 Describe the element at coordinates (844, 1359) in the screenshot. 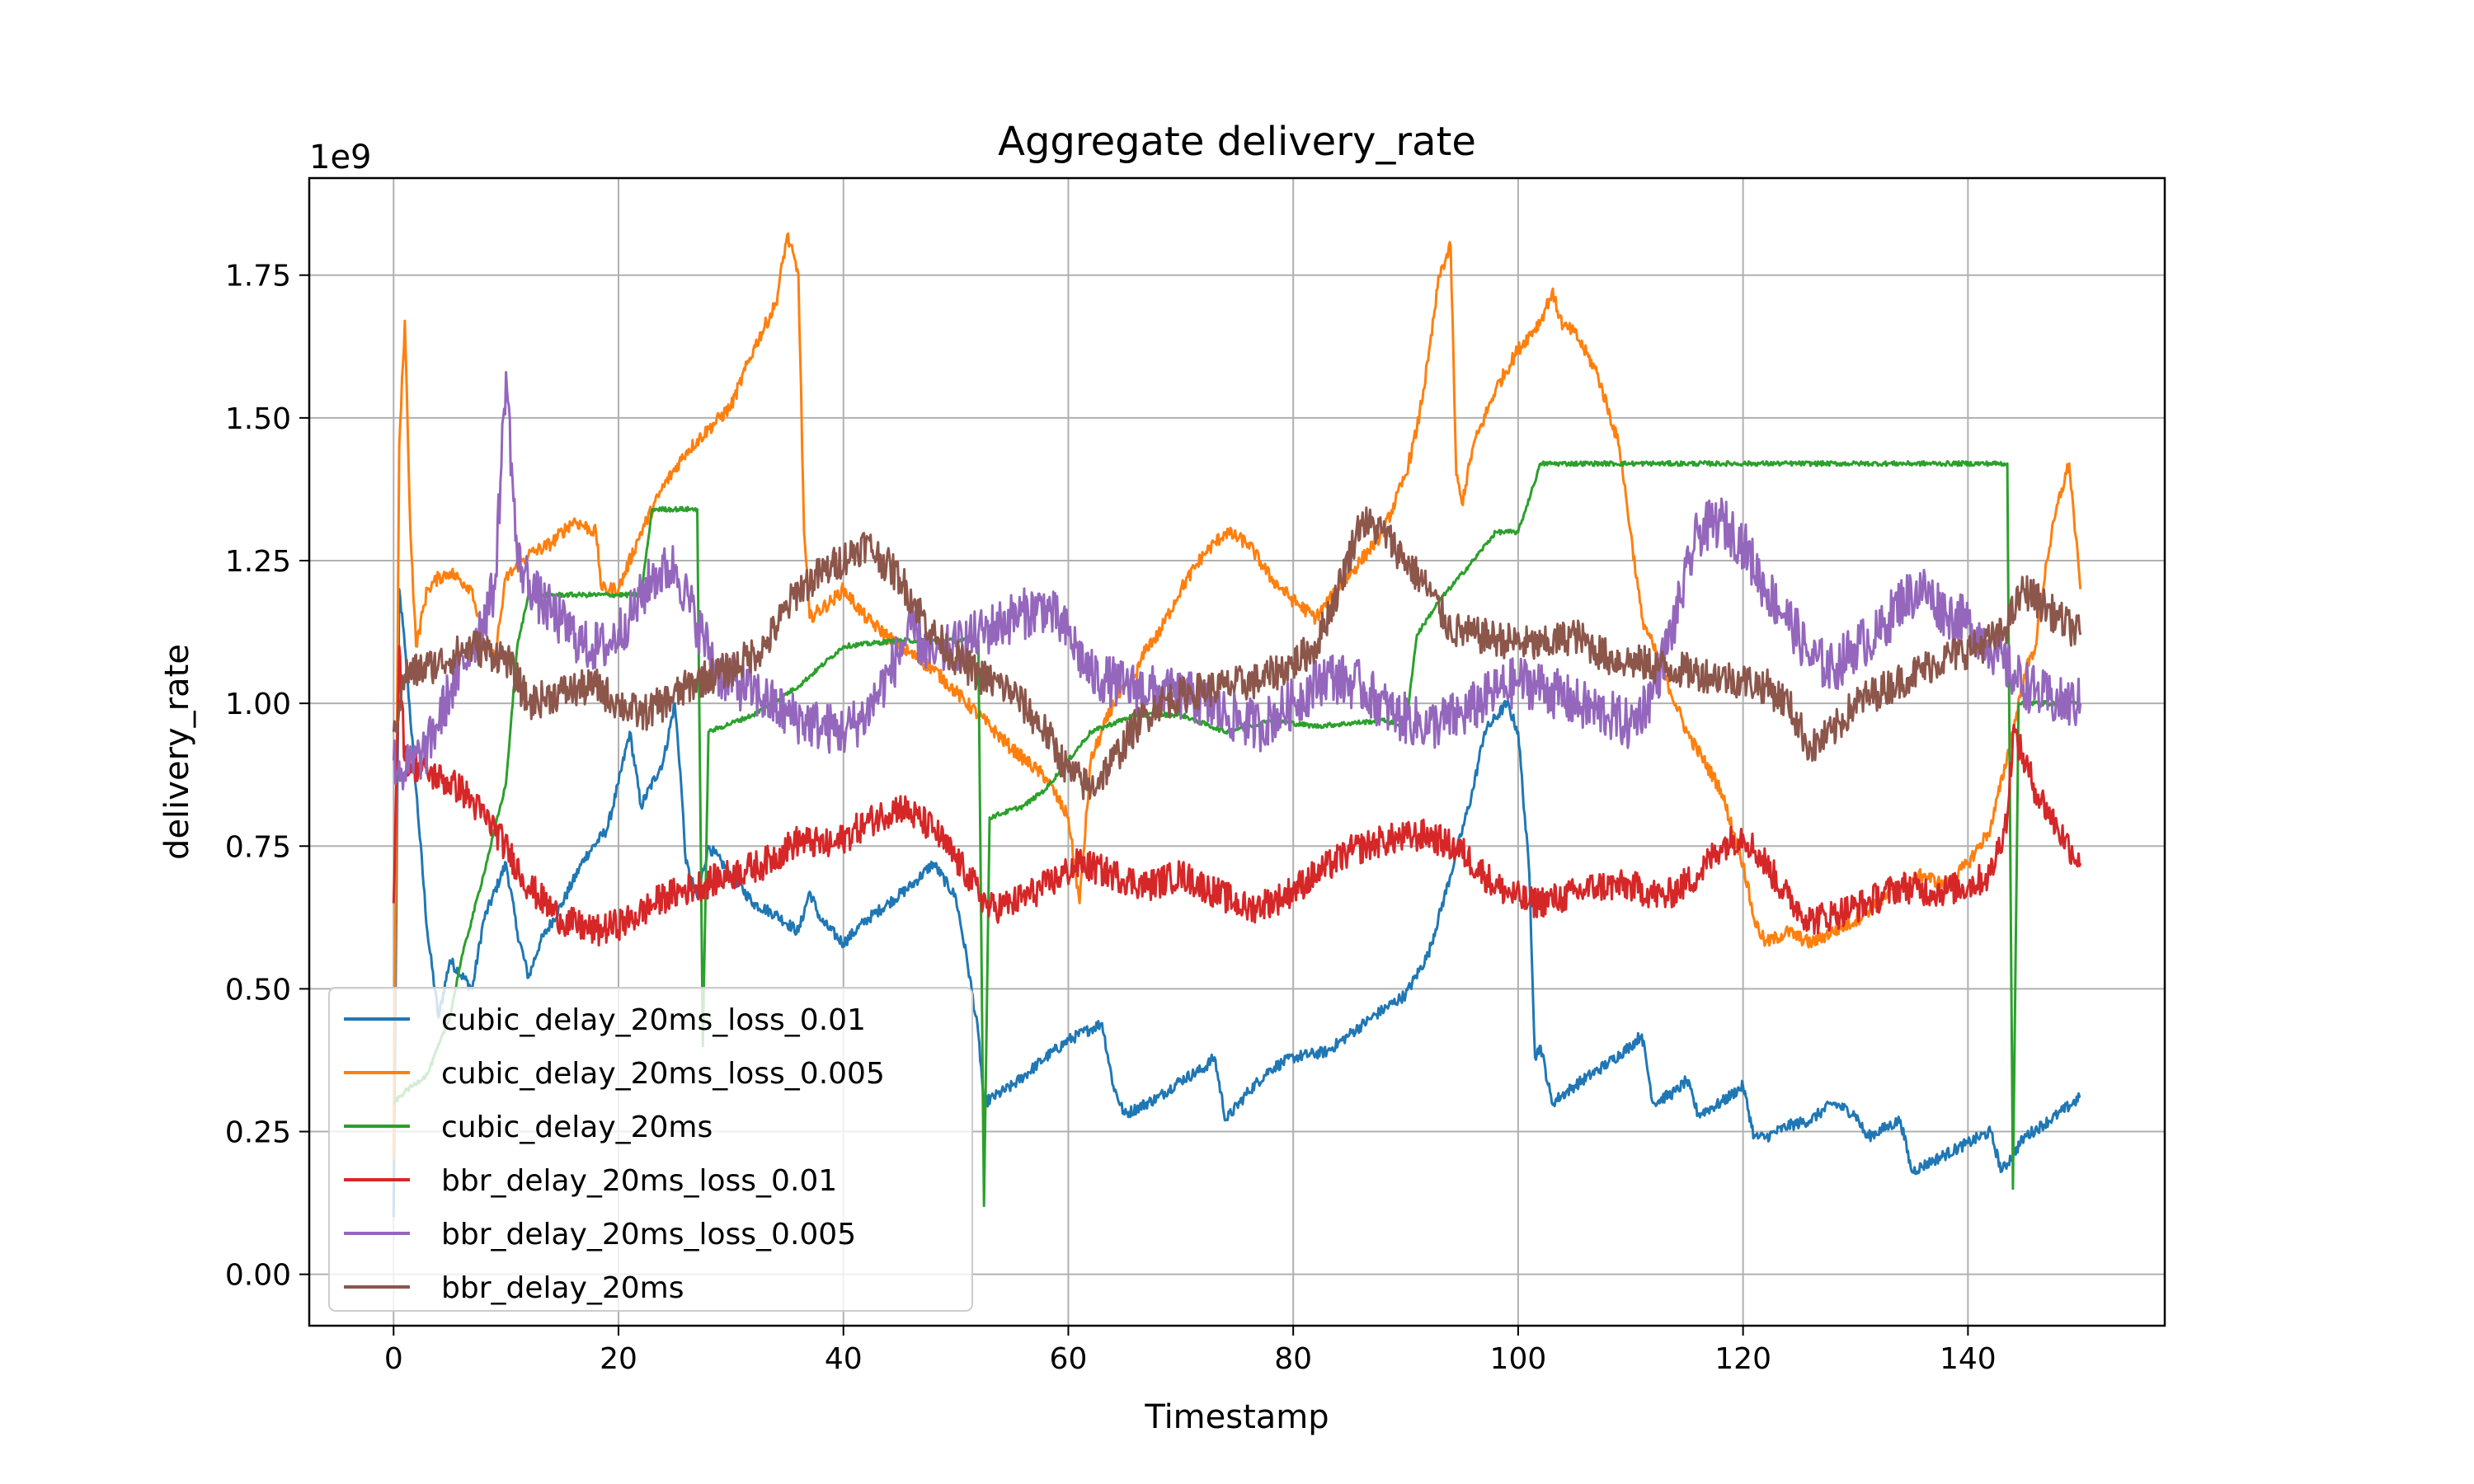

I see `x-tick-label: 40` at that location.